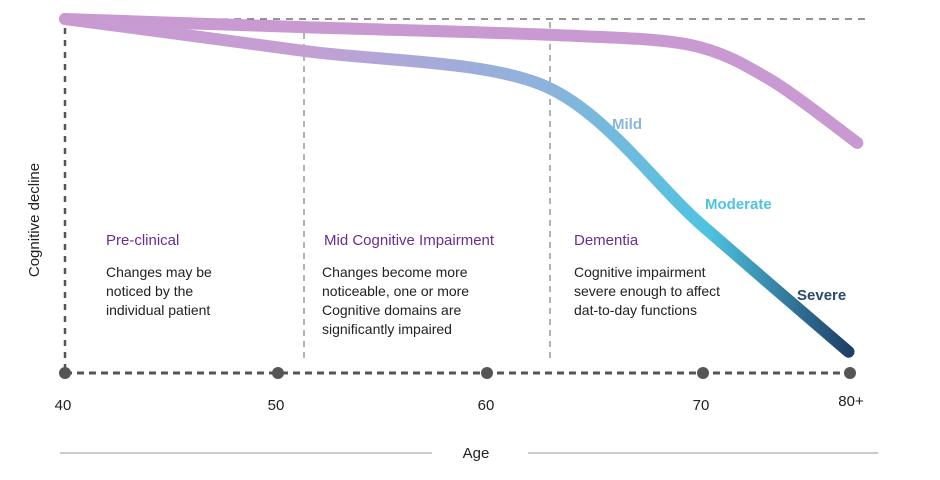  I want to click on stage-label-moderate: Moderate, so click(738, 204).